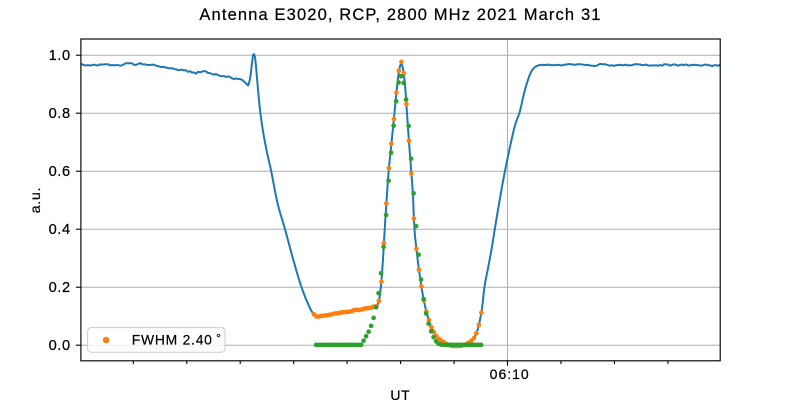 This screenshot has width=800, height=400. I want to click on svg-text: FWHM 2.40 °, so click(177, 339).